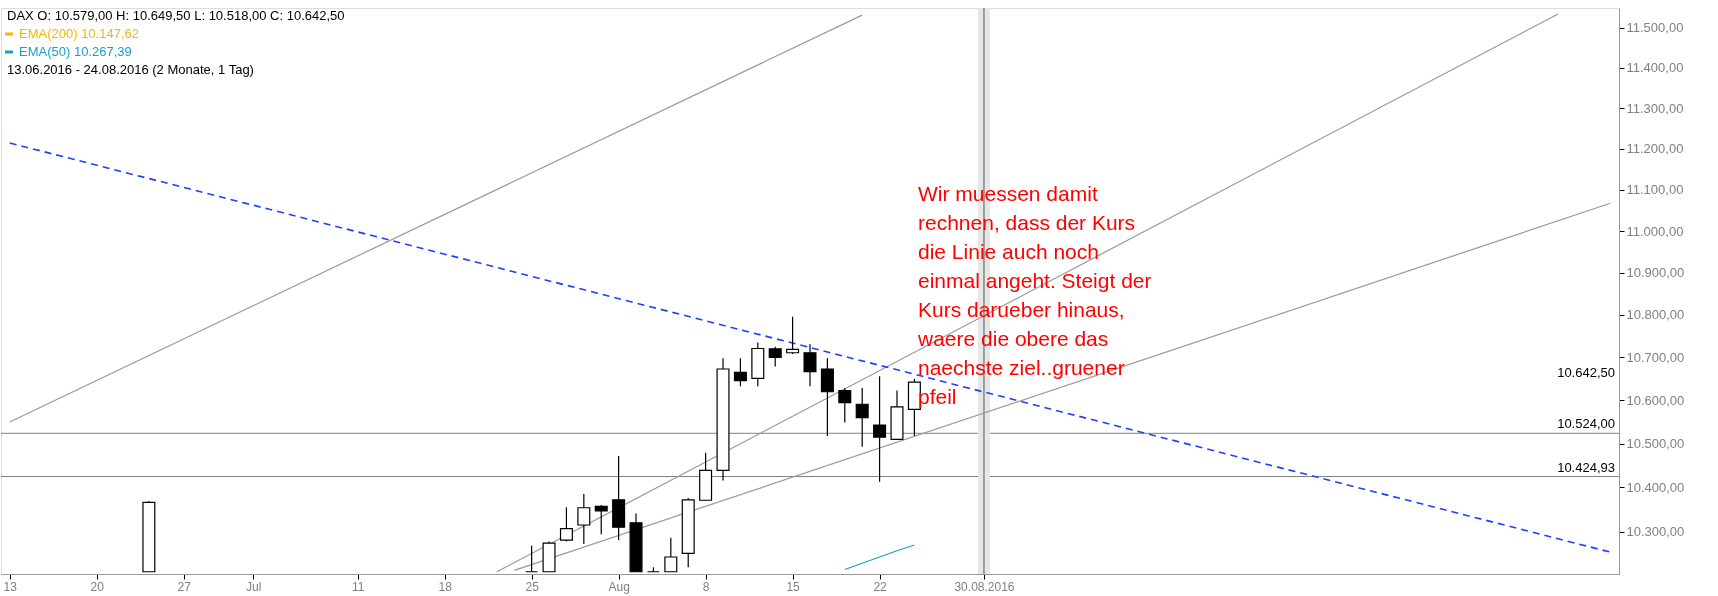 The image size is (1718, 596). What do you see at coordinates (1655, 28) in the screenshot?
I see `y-tick-label: 11.500,00` at bounding box center [1655, 28].